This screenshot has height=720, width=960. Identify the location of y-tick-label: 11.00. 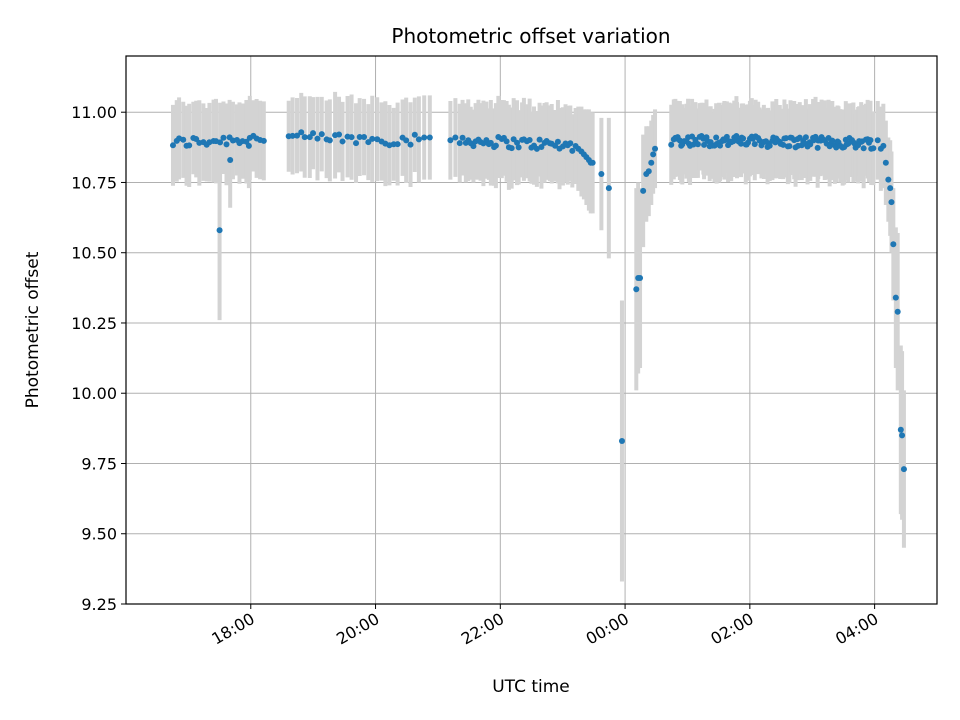
(94, 112).